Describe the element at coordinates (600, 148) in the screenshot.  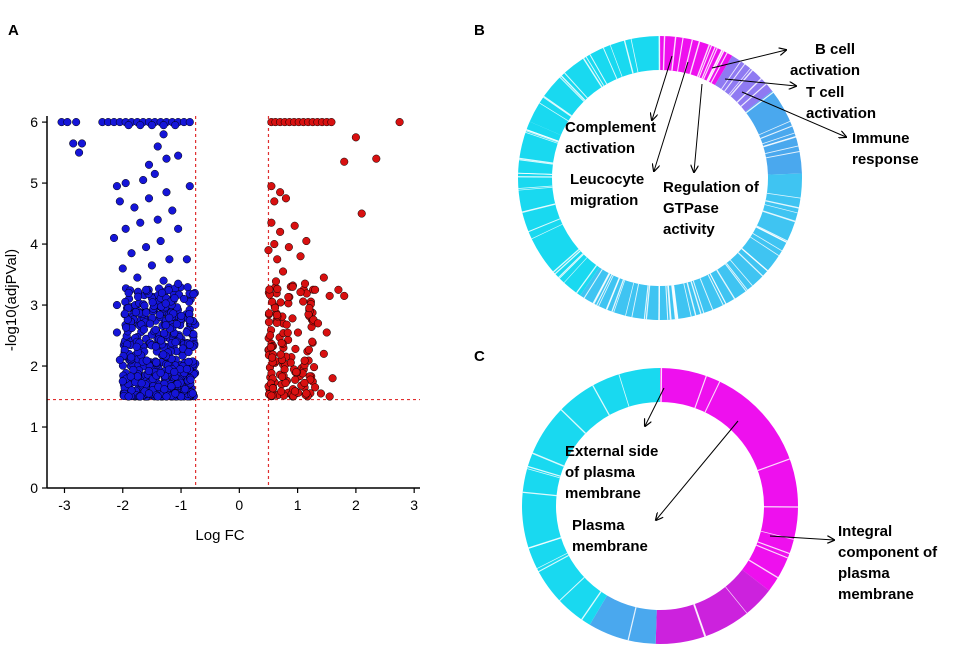
I see `label-complement-line-2: activation` at that location.